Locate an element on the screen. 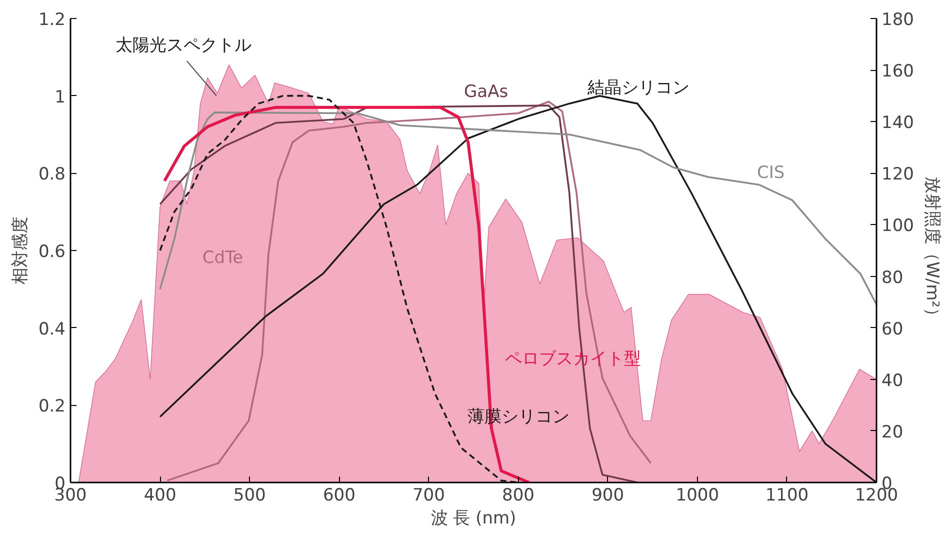 This screenshot has width=951, height=537. y-axis-title: 相対感度 is located at coordinates (20, 250).